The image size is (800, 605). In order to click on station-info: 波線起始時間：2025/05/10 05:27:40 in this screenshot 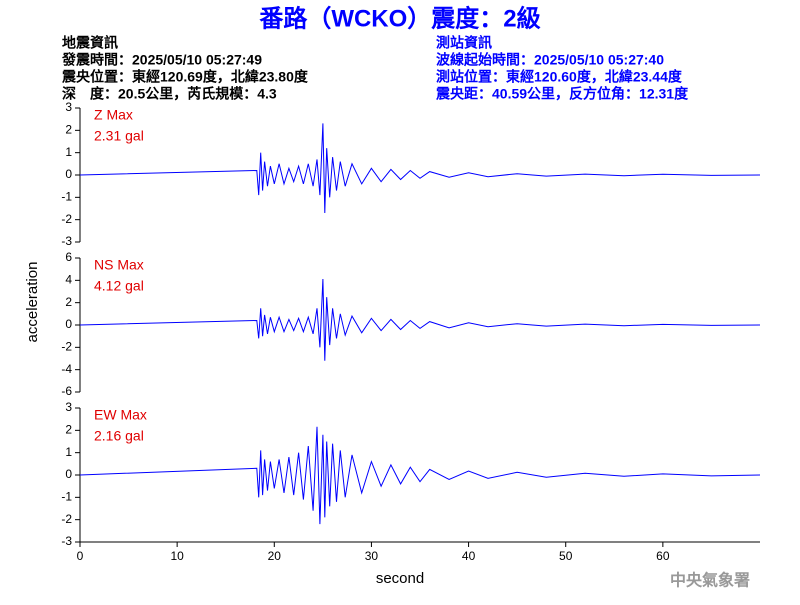, I will do `click(550, 60)`.